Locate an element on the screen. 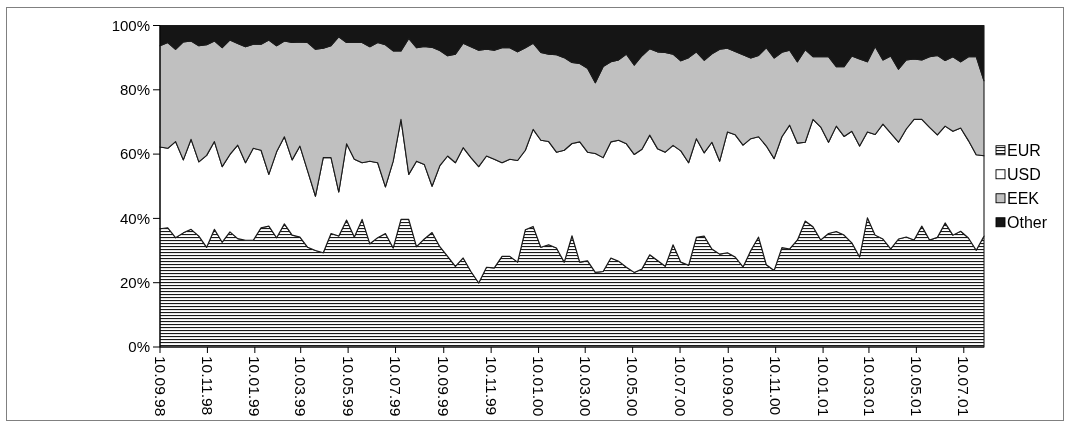 The width and height of the screenshot is (1070, 421). x-tick-label: 10.05.00 is located at coordinates (633, 386).